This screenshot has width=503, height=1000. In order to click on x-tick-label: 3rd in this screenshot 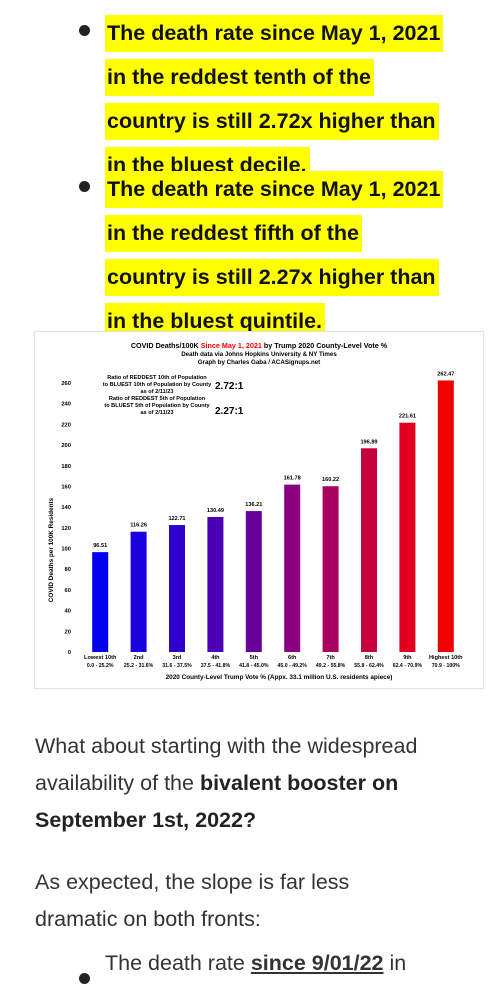, I will do `click(177, 658)`.